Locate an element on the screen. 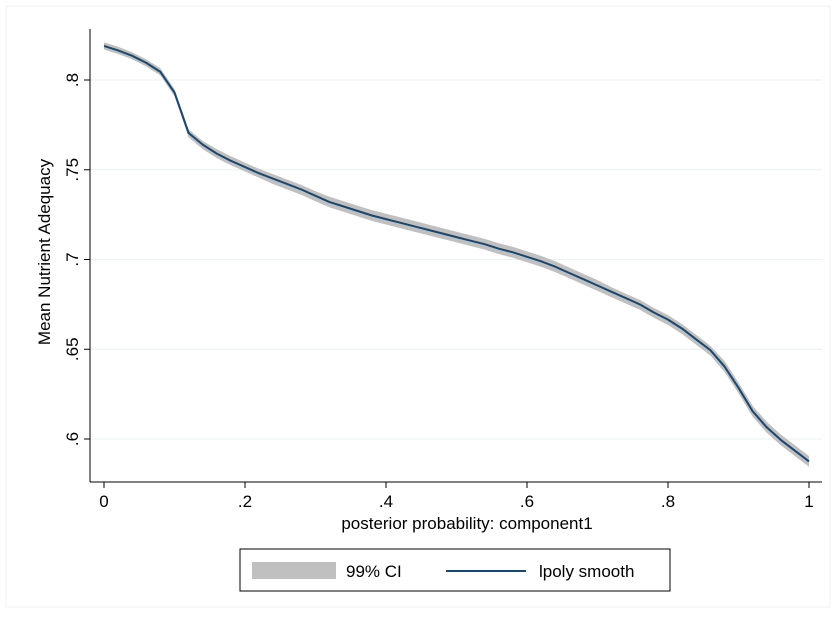  x-tick-label: 1 is located at coordinates (808, 501).